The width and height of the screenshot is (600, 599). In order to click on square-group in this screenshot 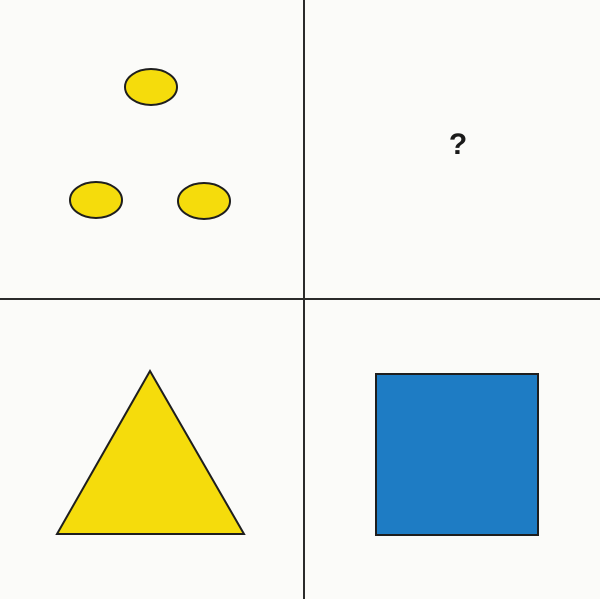, I will do `click(457, 454)`.